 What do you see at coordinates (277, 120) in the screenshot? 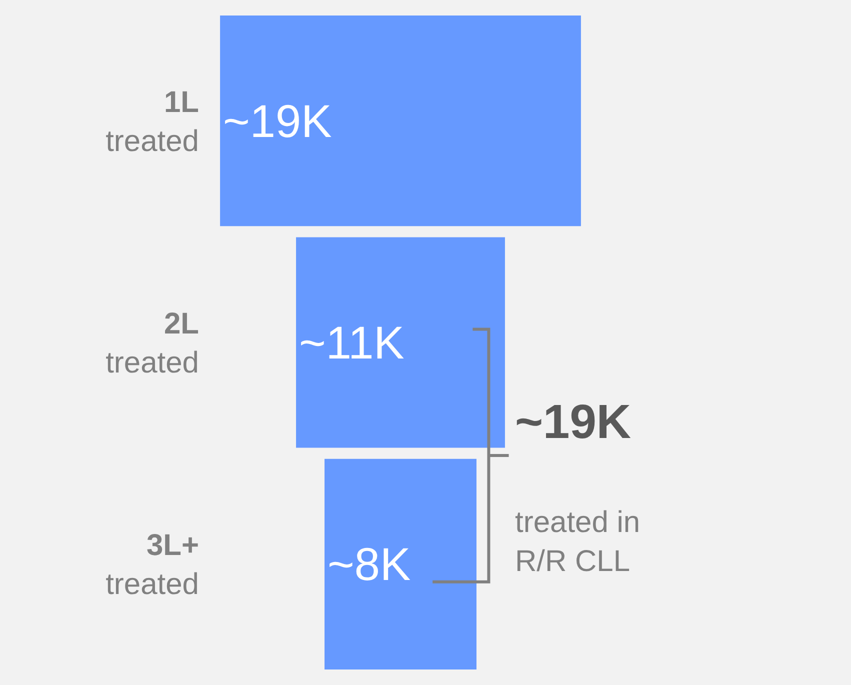
I see `data-label: ~19K` at bounding box center [277, 120].